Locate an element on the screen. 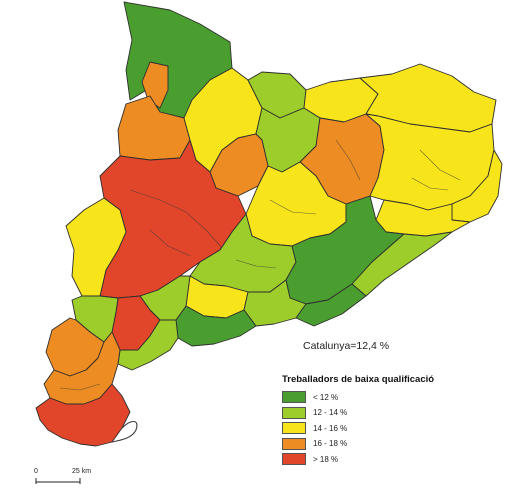 This screenshot has width=507, height=493. legend-item-12-14: 12 - 14 % is located at coordinates (377, 413).